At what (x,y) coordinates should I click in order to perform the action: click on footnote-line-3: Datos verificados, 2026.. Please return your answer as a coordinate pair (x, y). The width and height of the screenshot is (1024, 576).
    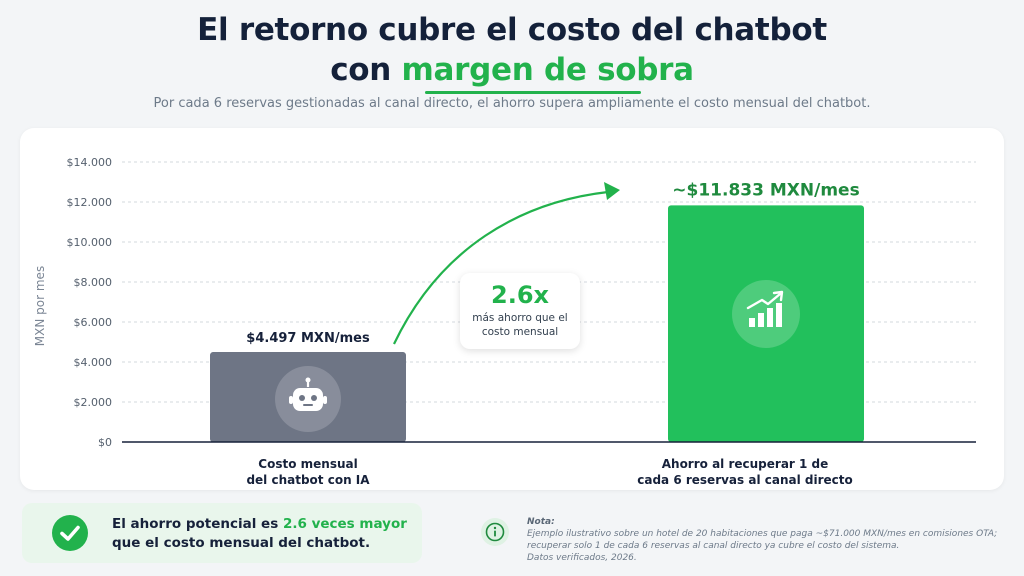
    Looking at the image, I should click on (582, 558).